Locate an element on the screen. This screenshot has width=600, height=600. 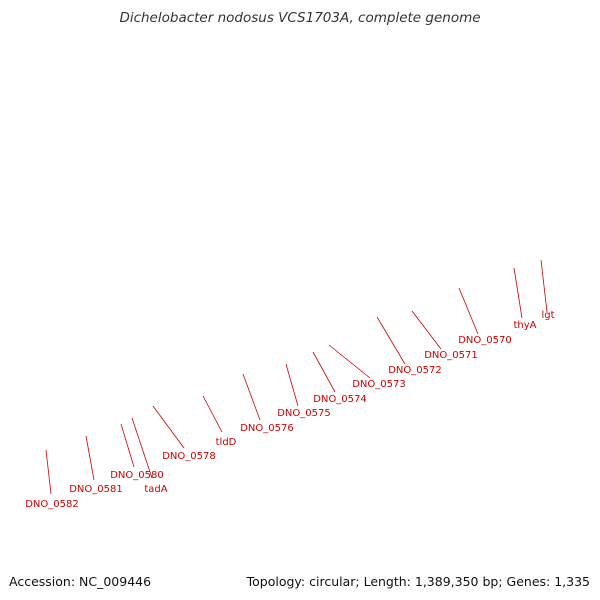
gene-label: DNO_0582 is located at coordinates (52, 504).